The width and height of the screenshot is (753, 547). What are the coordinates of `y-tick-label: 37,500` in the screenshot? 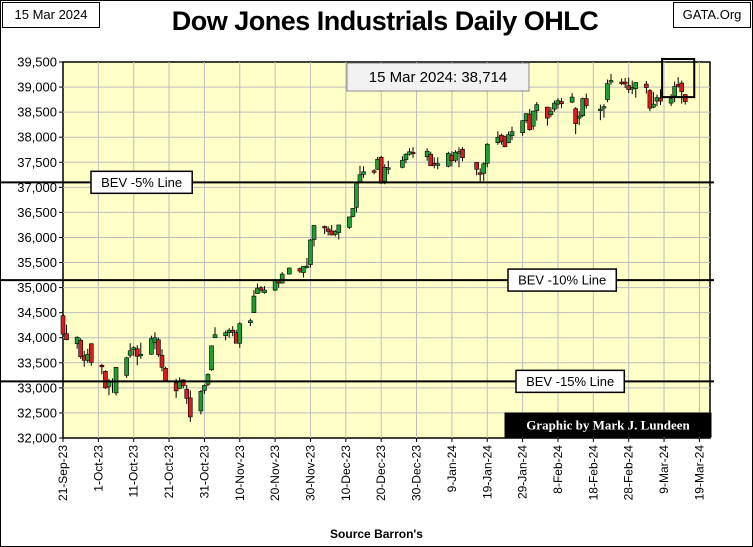 It's located at (37, 162).